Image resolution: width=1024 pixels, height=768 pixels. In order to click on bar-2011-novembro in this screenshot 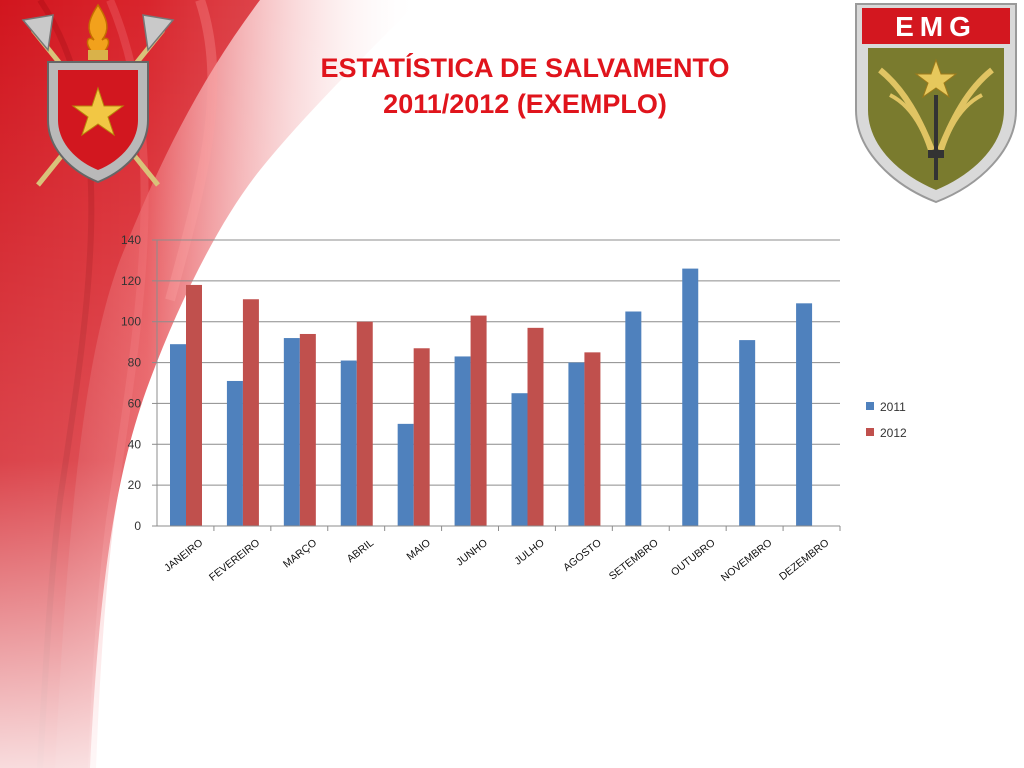, I will do `click(747, 433)`.